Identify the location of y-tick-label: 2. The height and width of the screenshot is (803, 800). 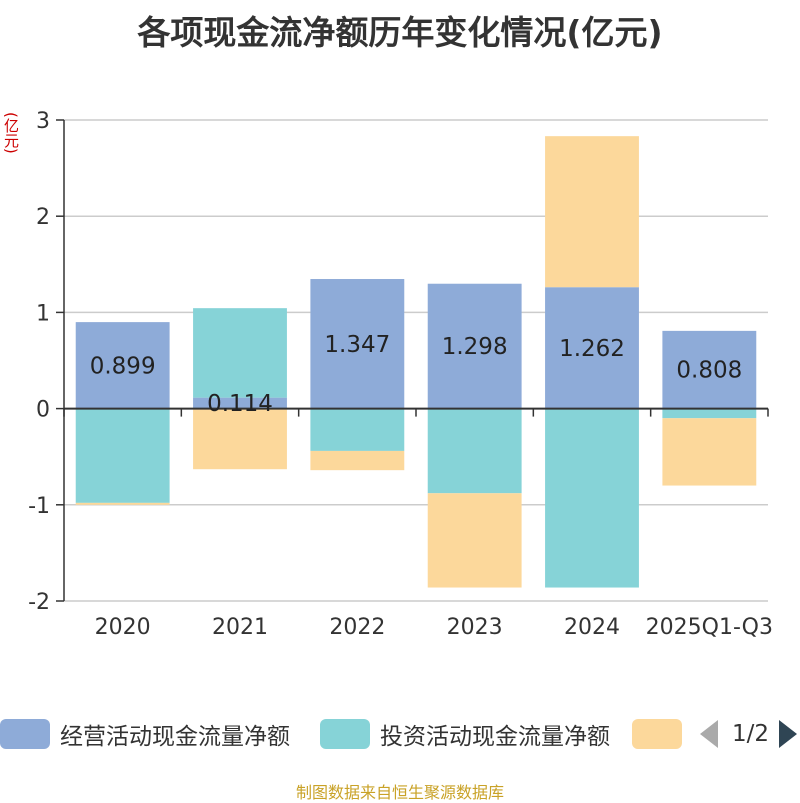
(43, 217).